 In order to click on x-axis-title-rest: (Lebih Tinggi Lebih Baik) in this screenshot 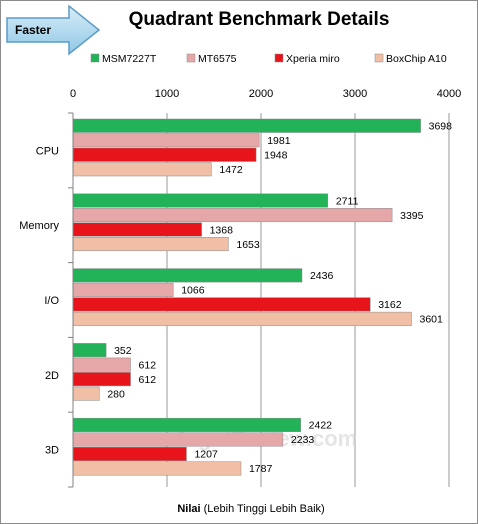, I will do `click(264, 509)`.